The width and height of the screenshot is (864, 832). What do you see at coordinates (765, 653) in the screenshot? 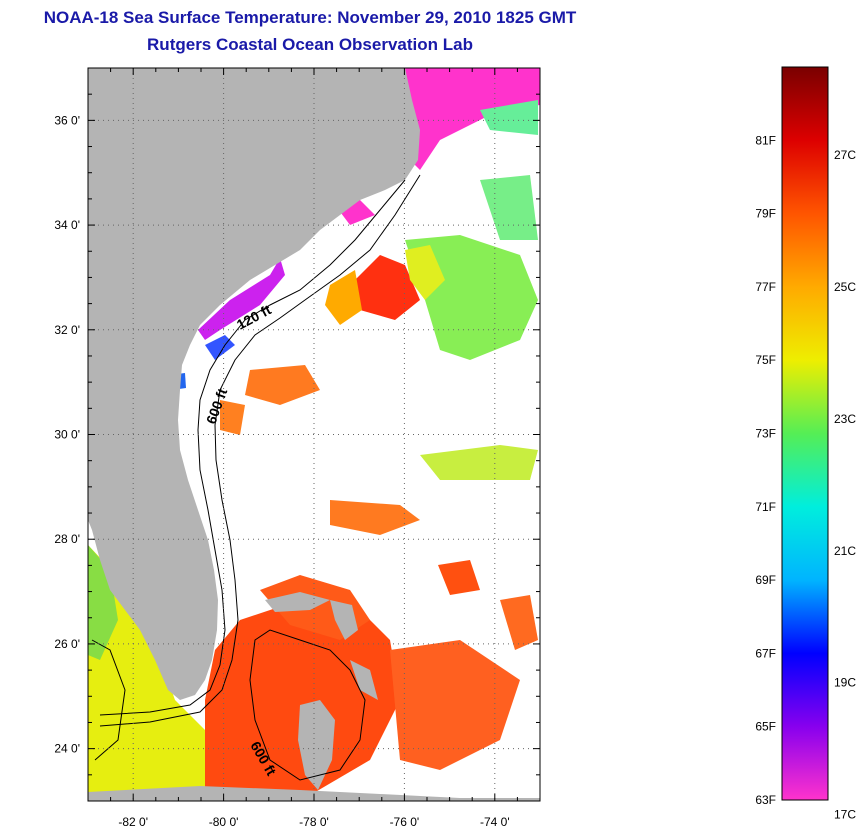
I see `colorbar-f-label: 67F` at bounding box center [765, 653].